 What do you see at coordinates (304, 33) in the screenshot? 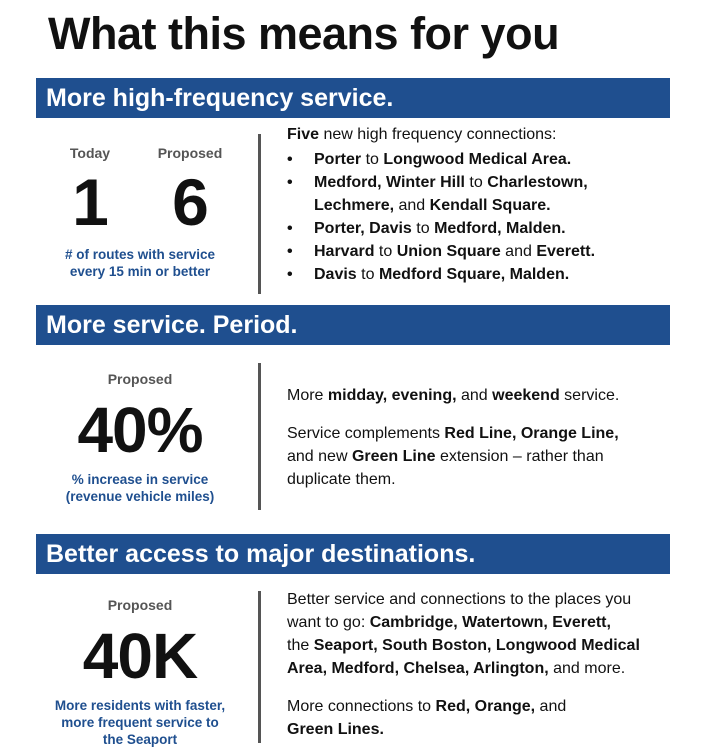
I see `page-title: What this means for you` at bounding box center [304, 33].